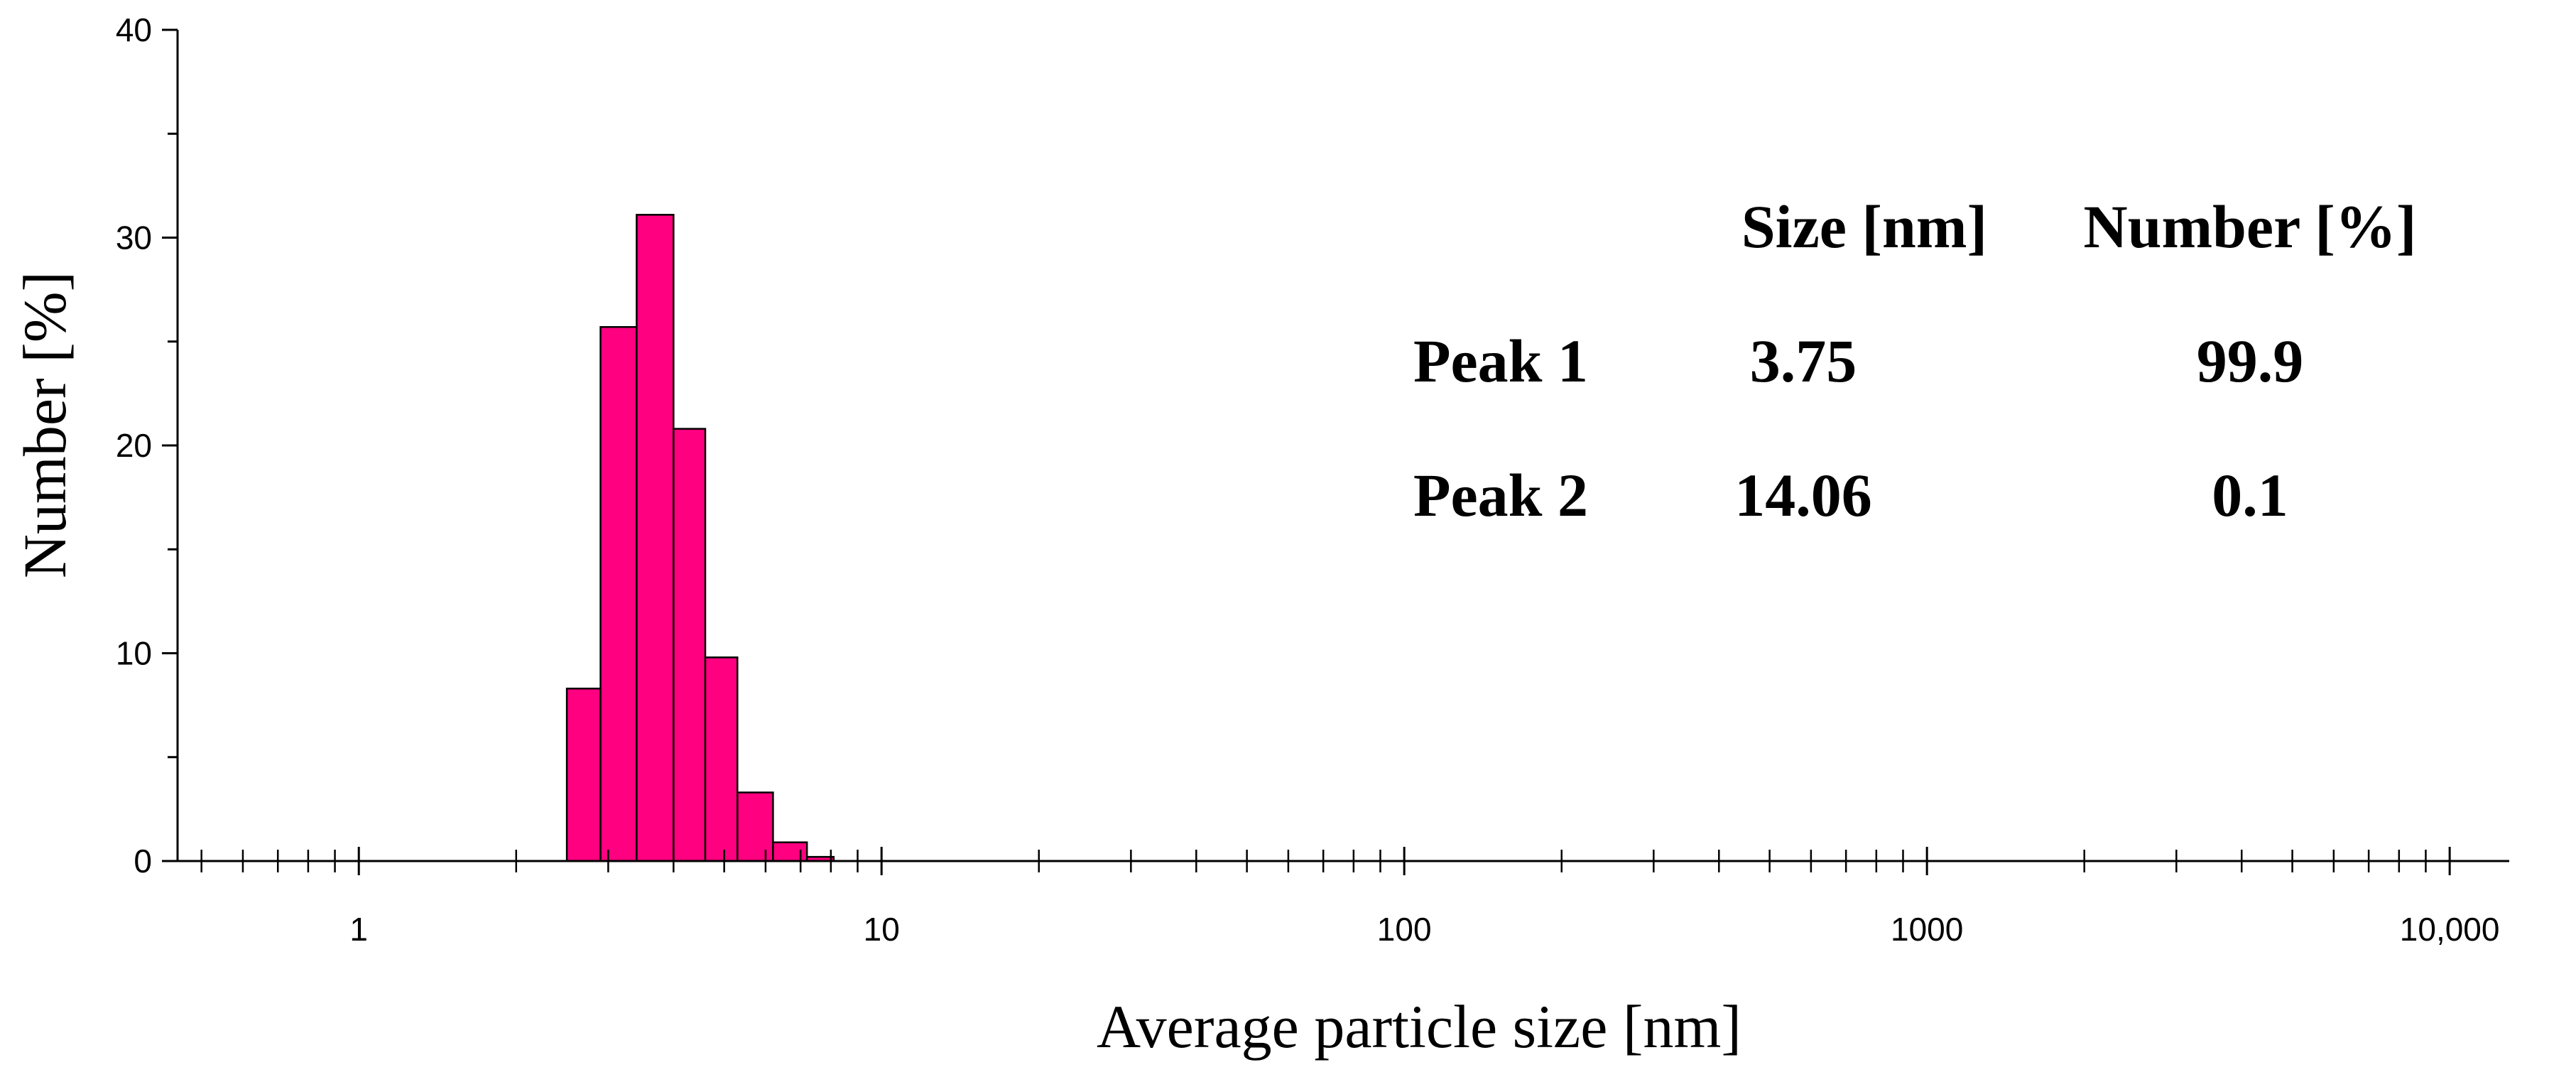 This screenshot has width=2576, height=1077. What do you see at coordinates (1500, 495) in the screenshot?
I see `table-row-2-label: Peak 2` at bounding box center [1500, 495].